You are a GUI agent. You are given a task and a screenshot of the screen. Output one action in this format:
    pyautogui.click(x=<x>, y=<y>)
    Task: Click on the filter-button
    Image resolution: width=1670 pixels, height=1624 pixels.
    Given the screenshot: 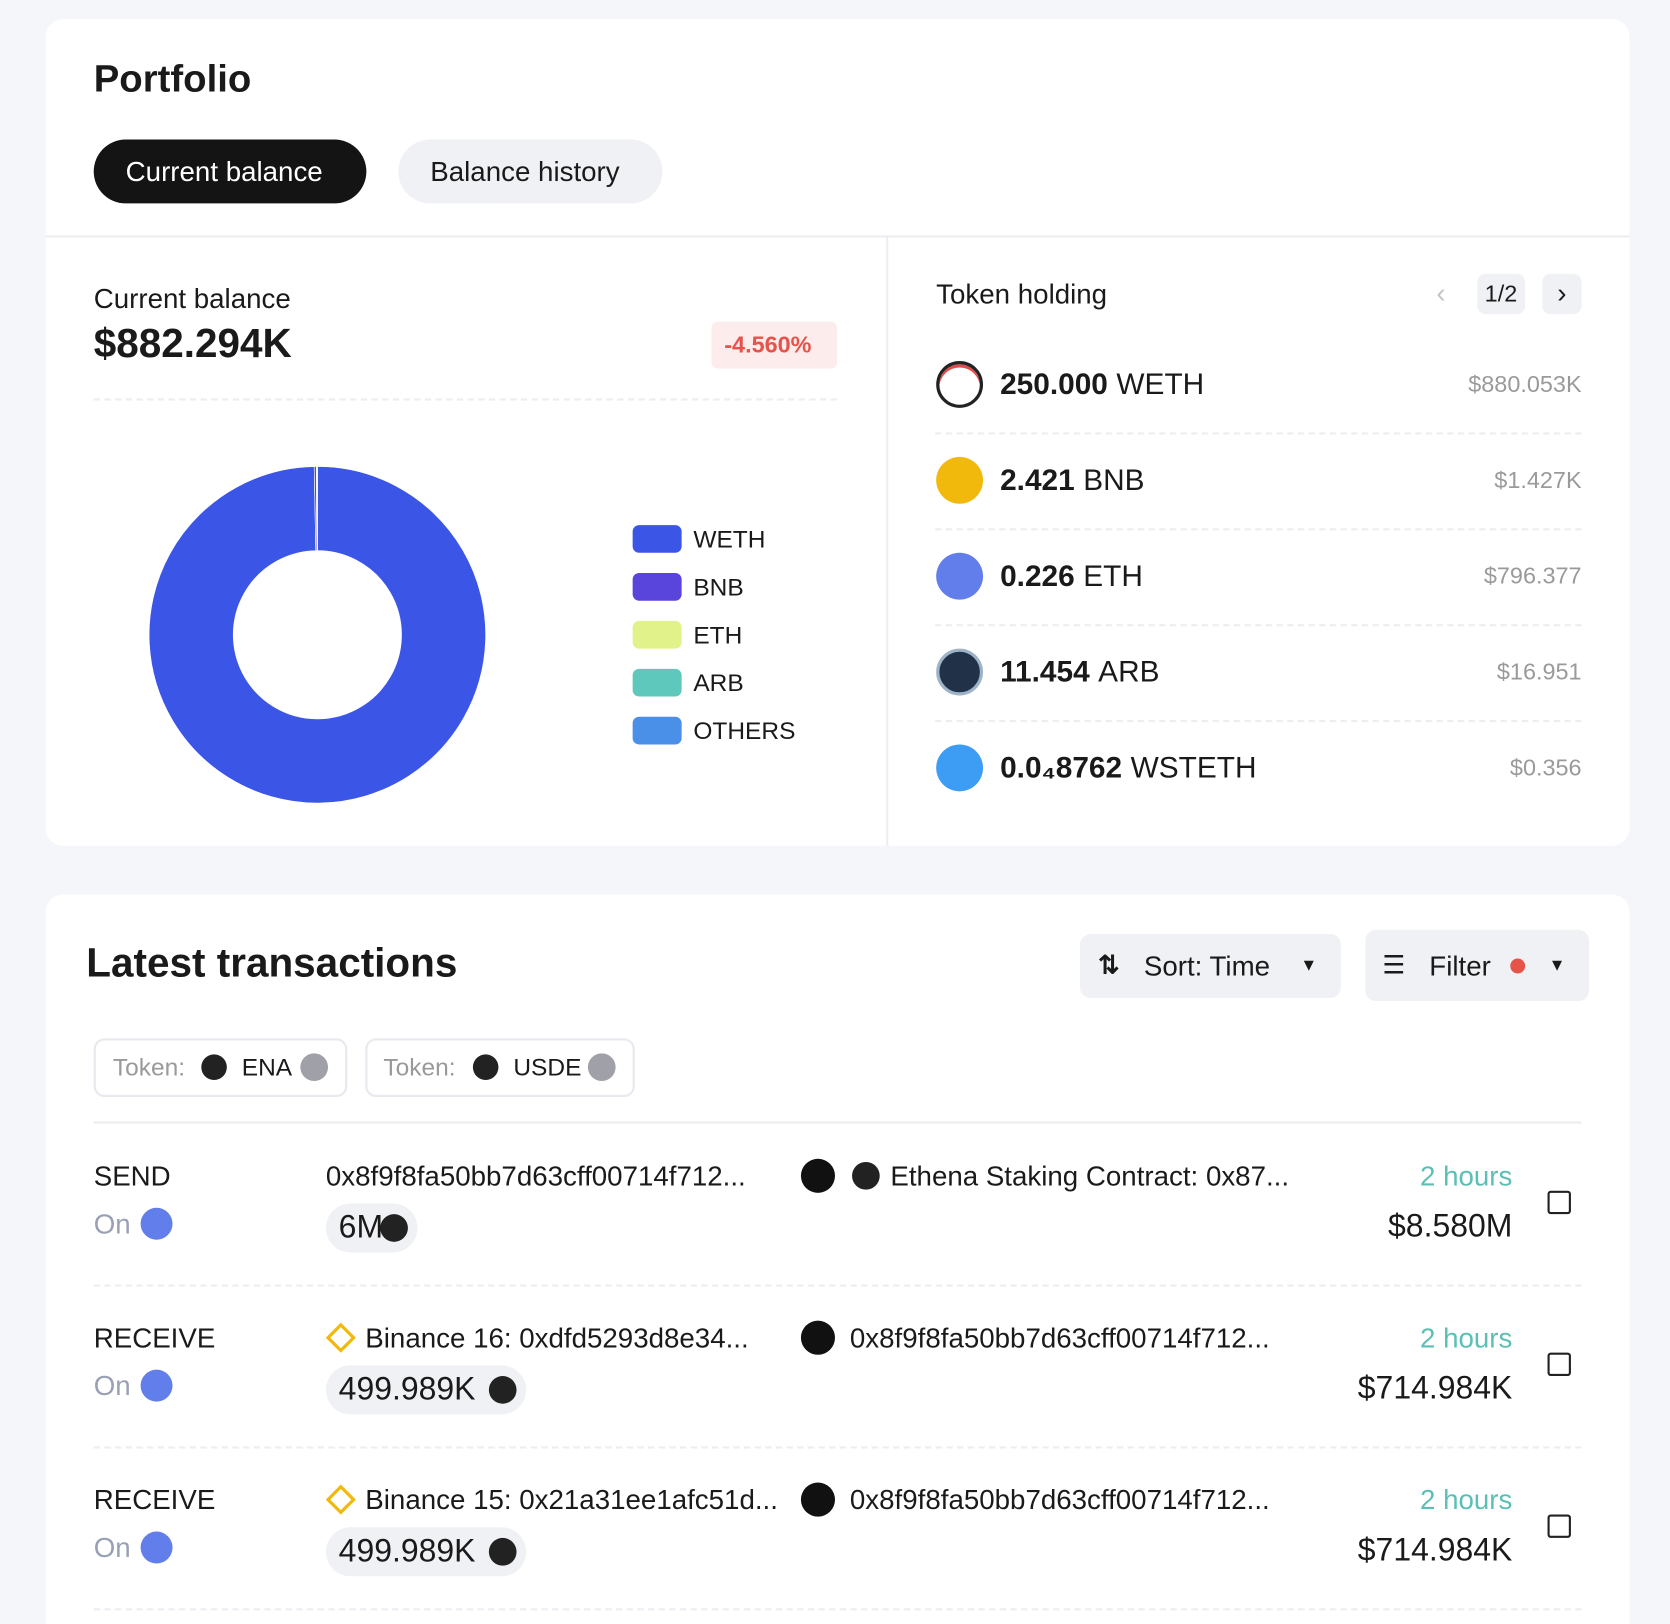 What is the action you would take?
    pyautogui.click(x=1477, y=965)
    